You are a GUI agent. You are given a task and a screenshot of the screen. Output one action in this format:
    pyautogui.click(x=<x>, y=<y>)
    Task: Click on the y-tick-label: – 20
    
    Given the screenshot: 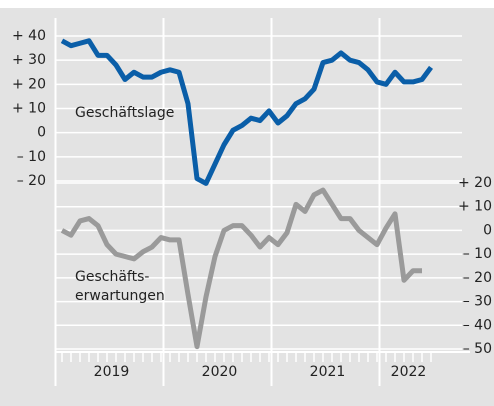 What is the action you would take?
    pyautogui.click(x=31, y=181)
    